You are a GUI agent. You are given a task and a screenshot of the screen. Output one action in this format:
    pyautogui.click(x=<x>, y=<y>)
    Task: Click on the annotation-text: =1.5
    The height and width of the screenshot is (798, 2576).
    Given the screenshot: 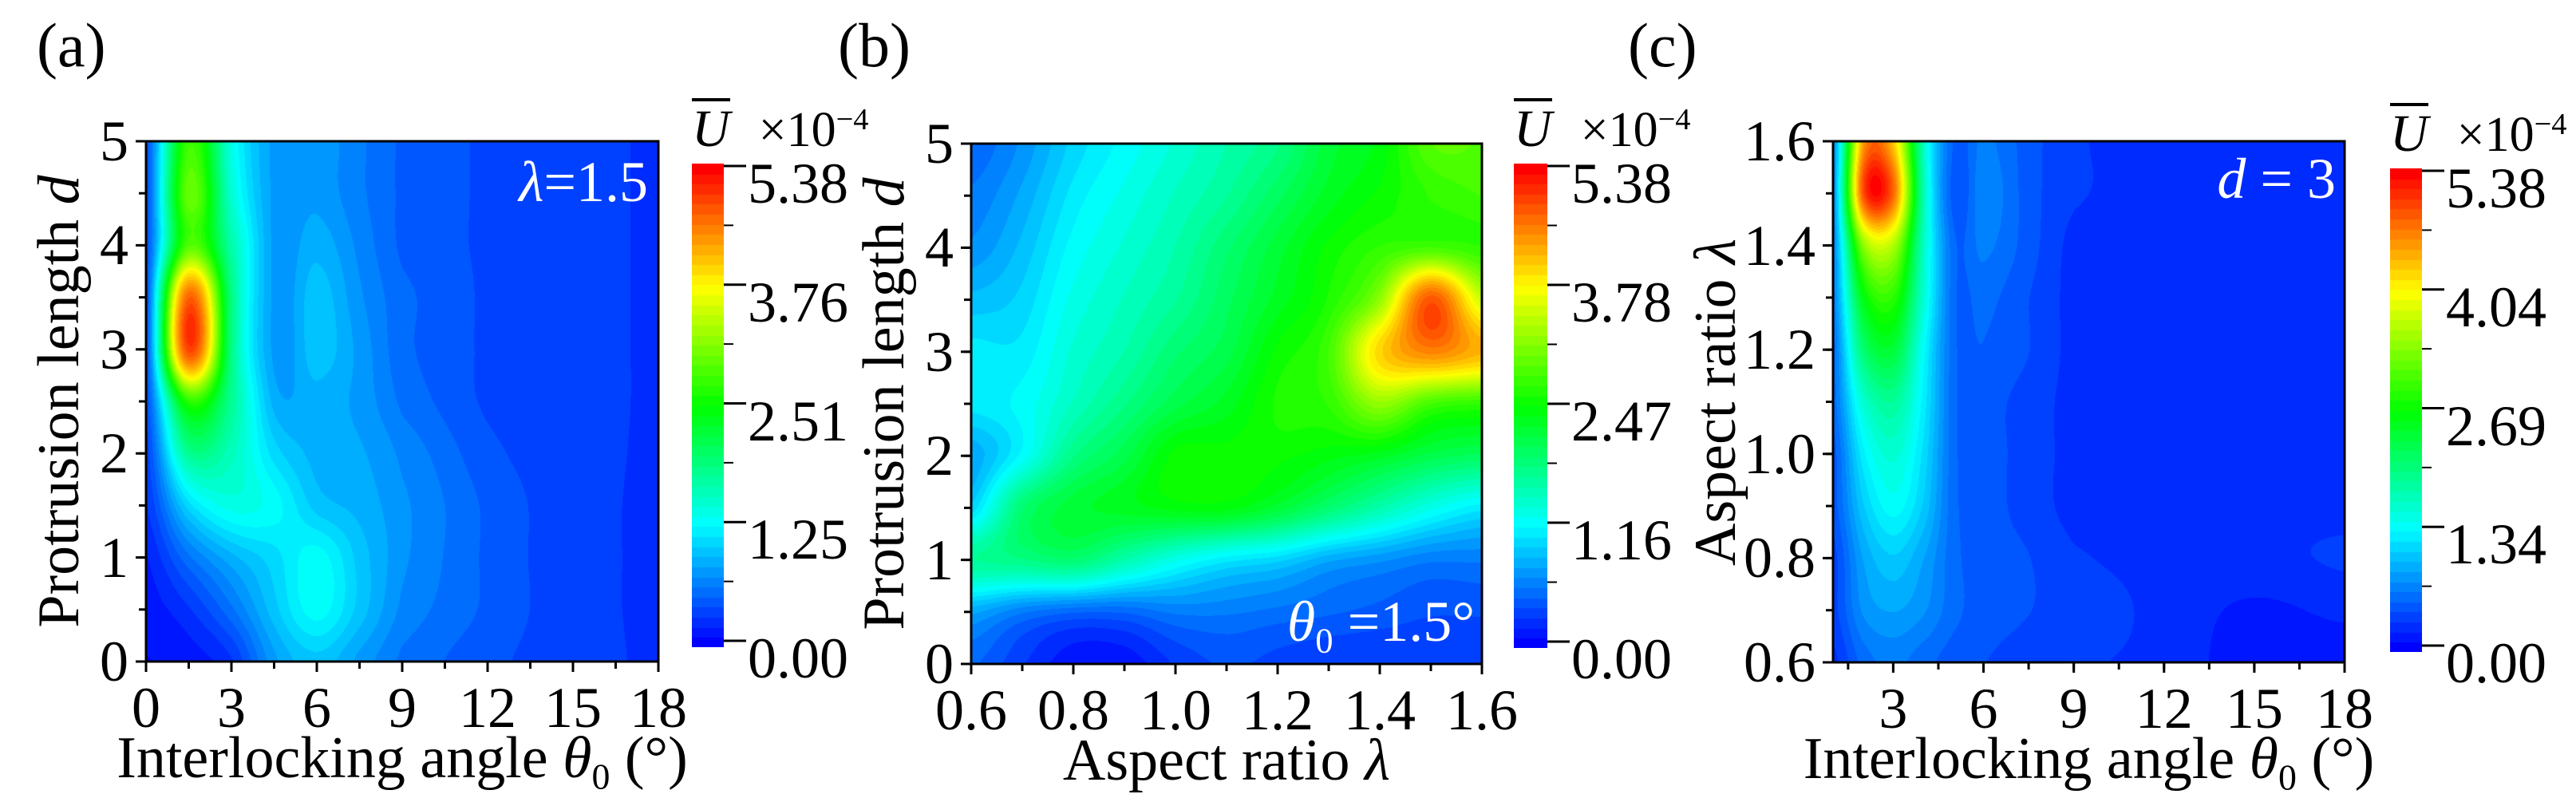 What is the action you would take?
    pyautogui.click(x=595, y=182)
    